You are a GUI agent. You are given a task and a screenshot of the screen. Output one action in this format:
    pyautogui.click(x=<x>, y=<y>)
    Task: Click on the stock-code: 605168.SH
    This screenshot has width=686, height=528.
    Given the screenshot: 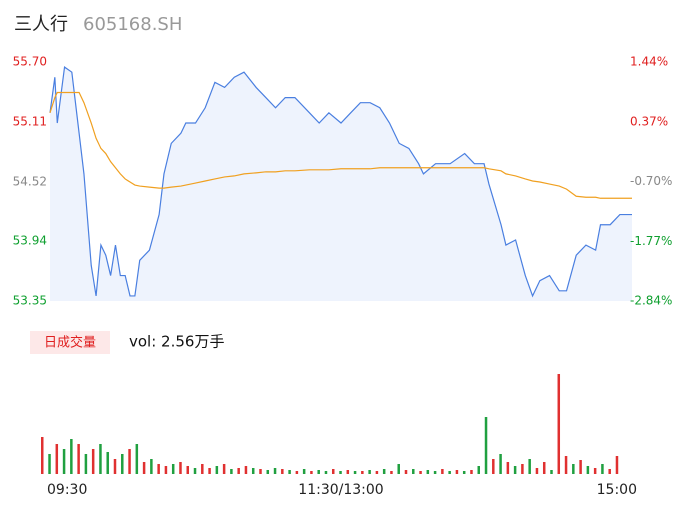 What is the action you would take?
    pyautogui.click(x=132, y=24)
    